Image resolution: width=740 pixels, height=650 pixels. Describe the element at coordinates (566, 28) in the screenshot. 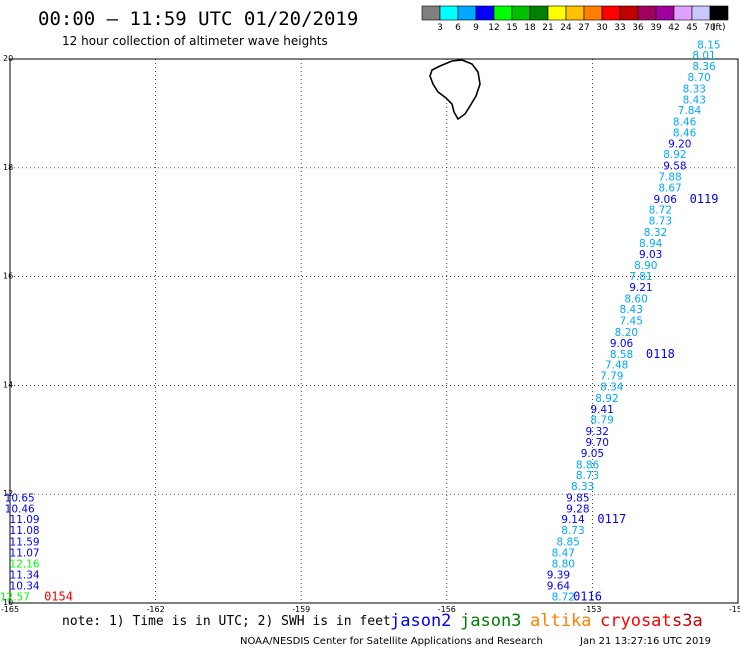

I see `colorbar-label: 24` at that location.